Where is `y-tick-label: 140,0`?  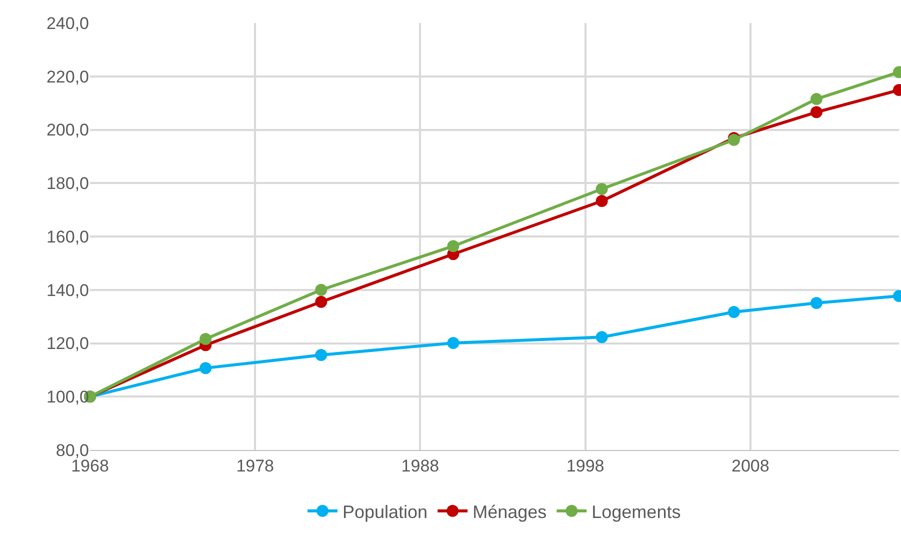 y-tick-label: 140,0 is located at coordinates (67, 290).